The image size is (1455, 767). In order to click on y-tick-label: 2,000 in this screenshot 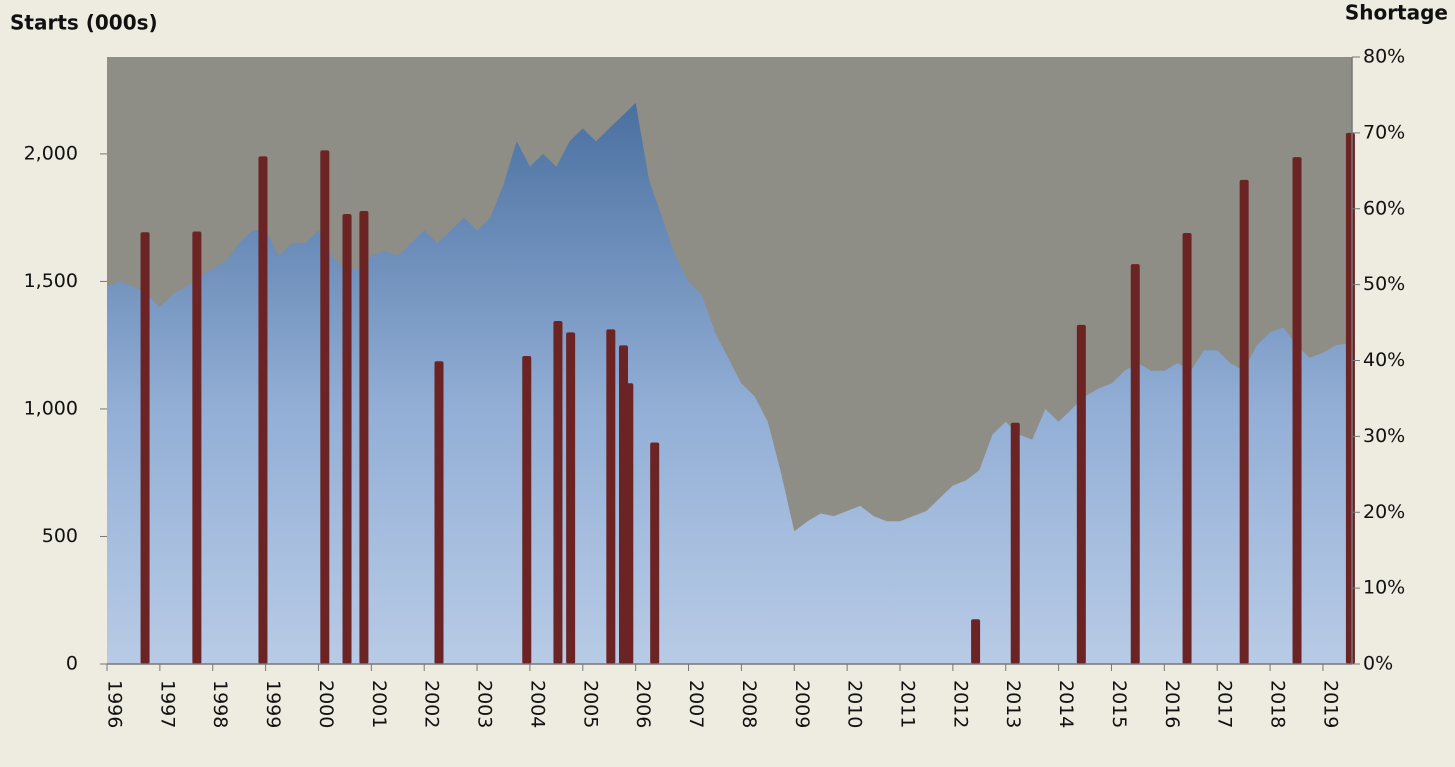, I will do `click(51, 153)`.